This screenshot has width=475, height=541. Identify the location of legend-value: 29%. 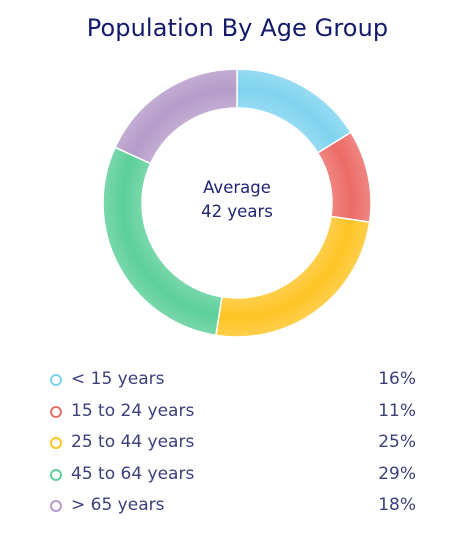
(397, 473).